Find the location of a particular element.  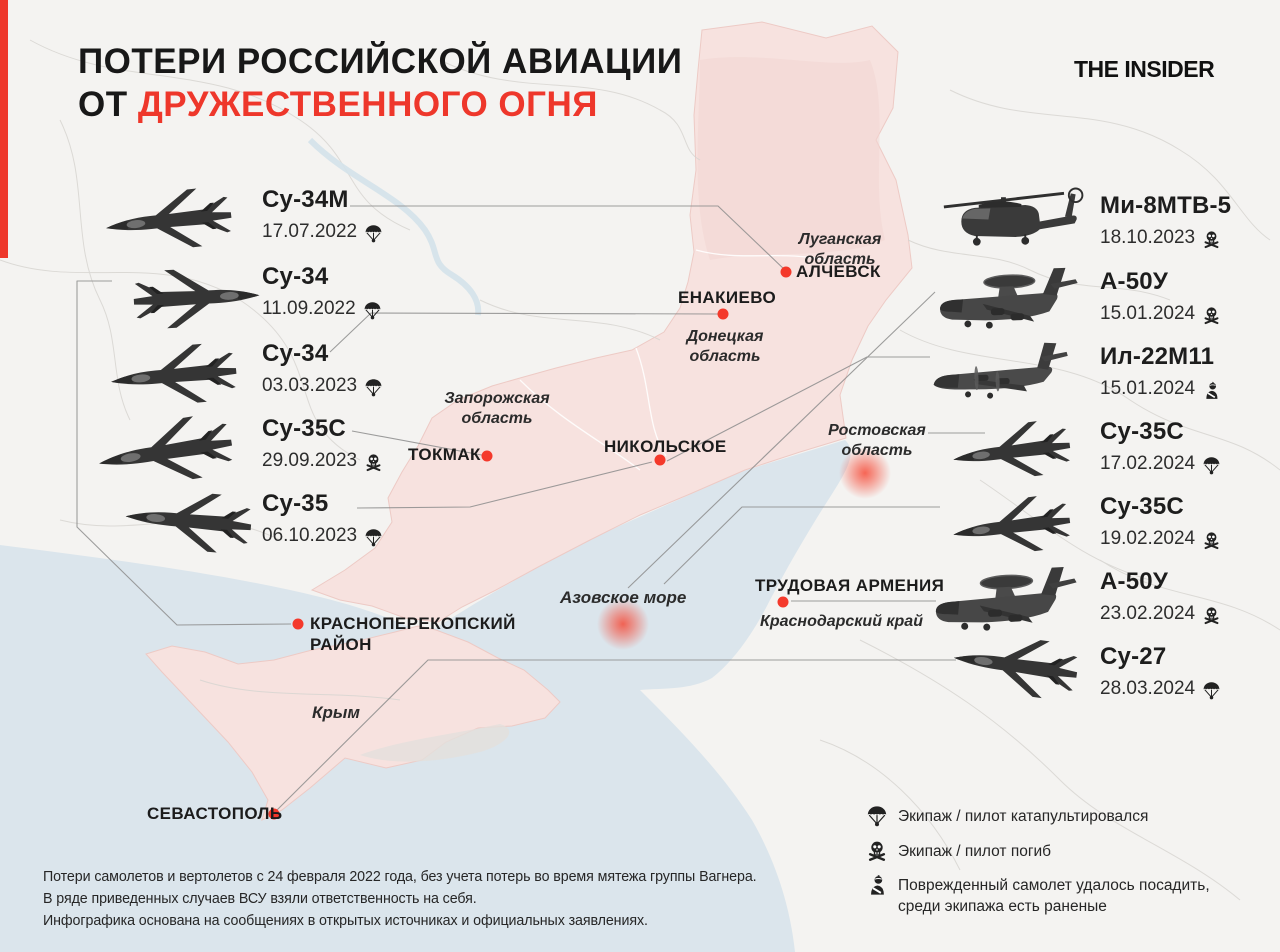

loss-date: 23.02.2024 is located at coordinates (1148, 613).